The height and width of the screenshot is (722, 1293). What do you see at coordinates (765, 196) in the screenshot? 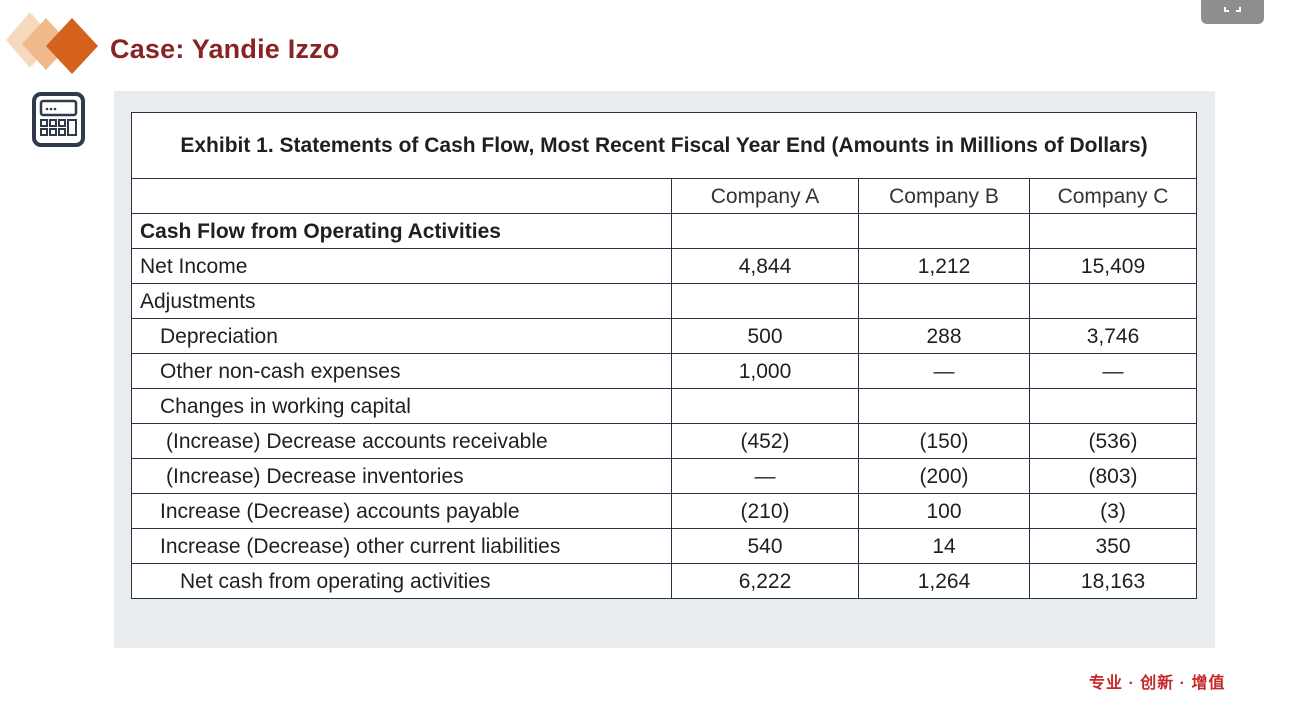
I see `column-header-company-a: Company A` at bounding box center [765, 196].